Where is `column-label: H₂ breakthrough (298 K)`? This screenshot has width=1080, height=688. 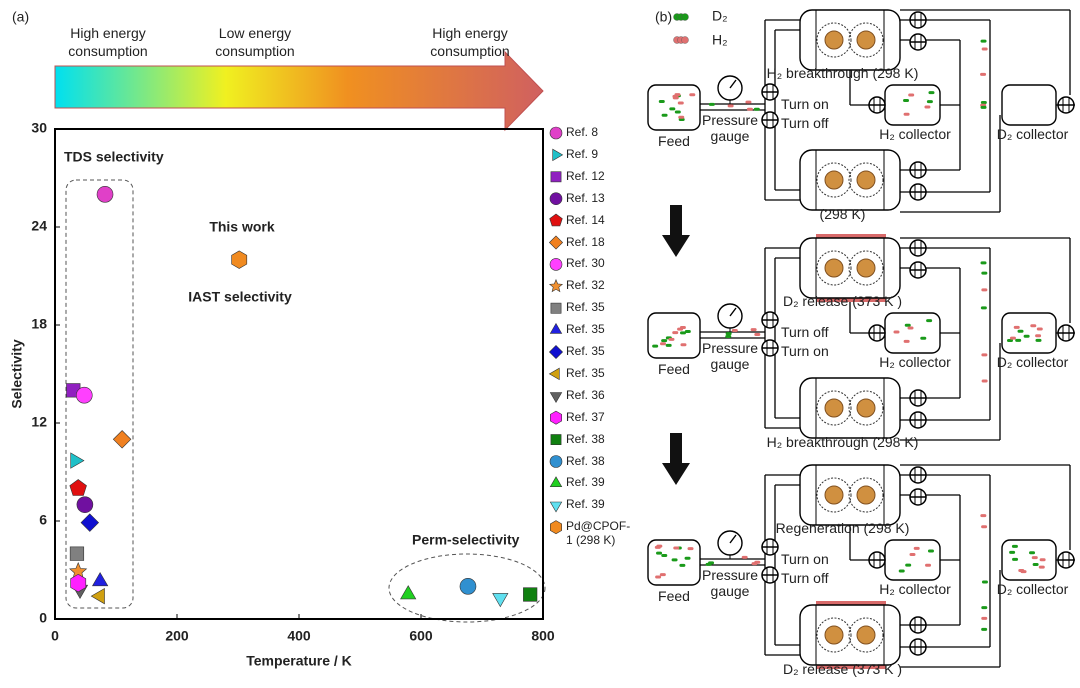 column-label: H₂ breakthrough (298 K) is located at coordinates (842, 73).